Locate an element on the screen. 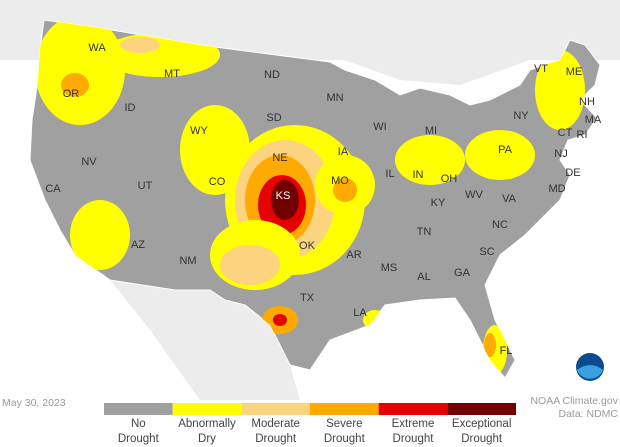 The image size is (620, 447). state-label: ME is located at coordinates (574, 72).